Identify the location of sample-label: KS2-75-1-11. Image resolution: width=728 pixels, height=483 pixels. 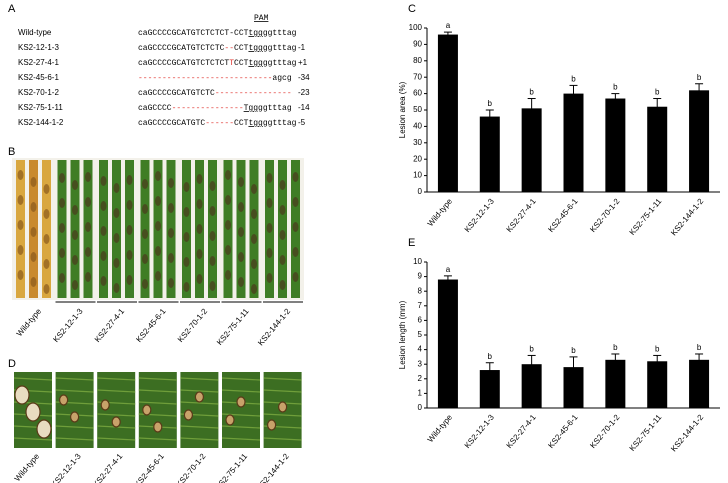
(233, 326).